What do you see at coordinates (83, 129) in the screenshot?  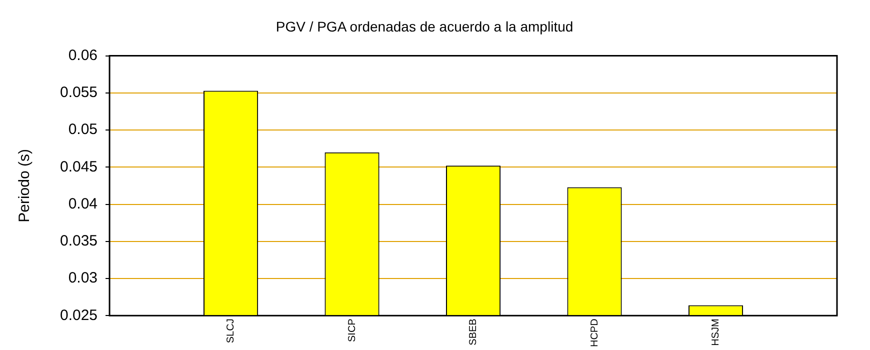 I see `y-tick-label: 0.05` at bounding box center [83, 129].